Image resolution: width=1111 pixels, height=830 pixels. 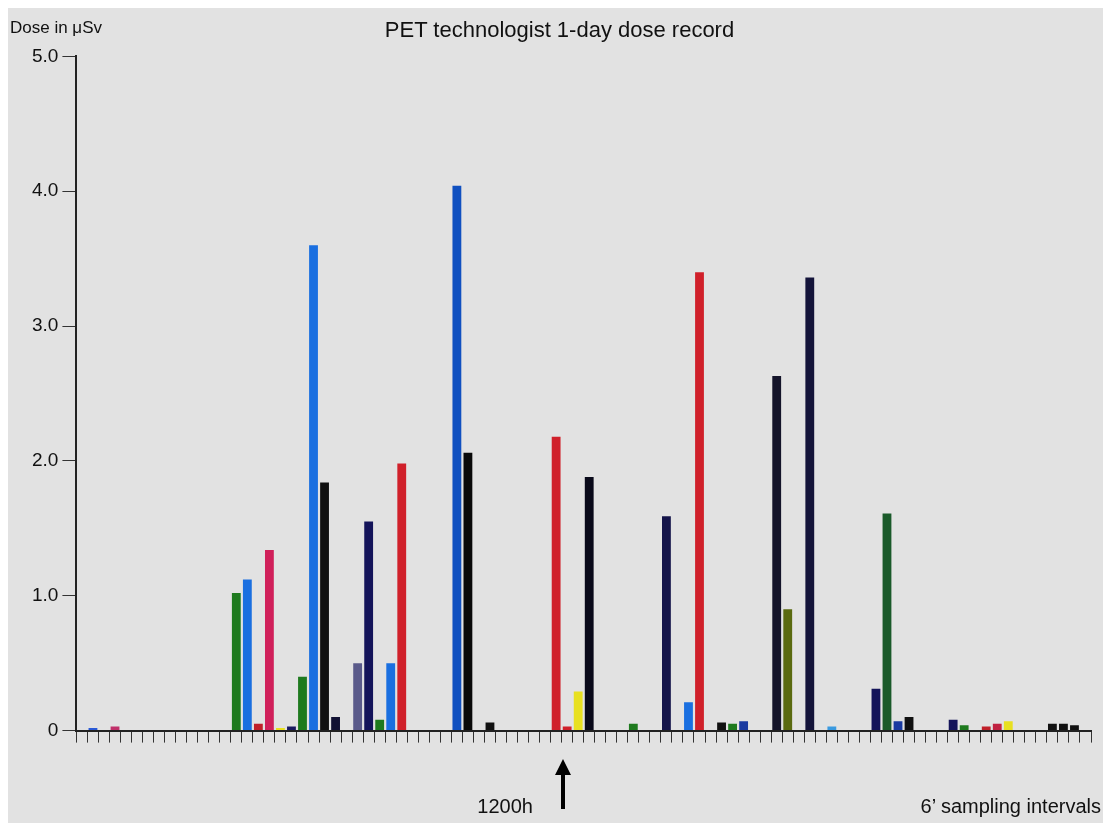 I want to click on y-axis-title: Dose in μSv, so click(x=56, y=28).